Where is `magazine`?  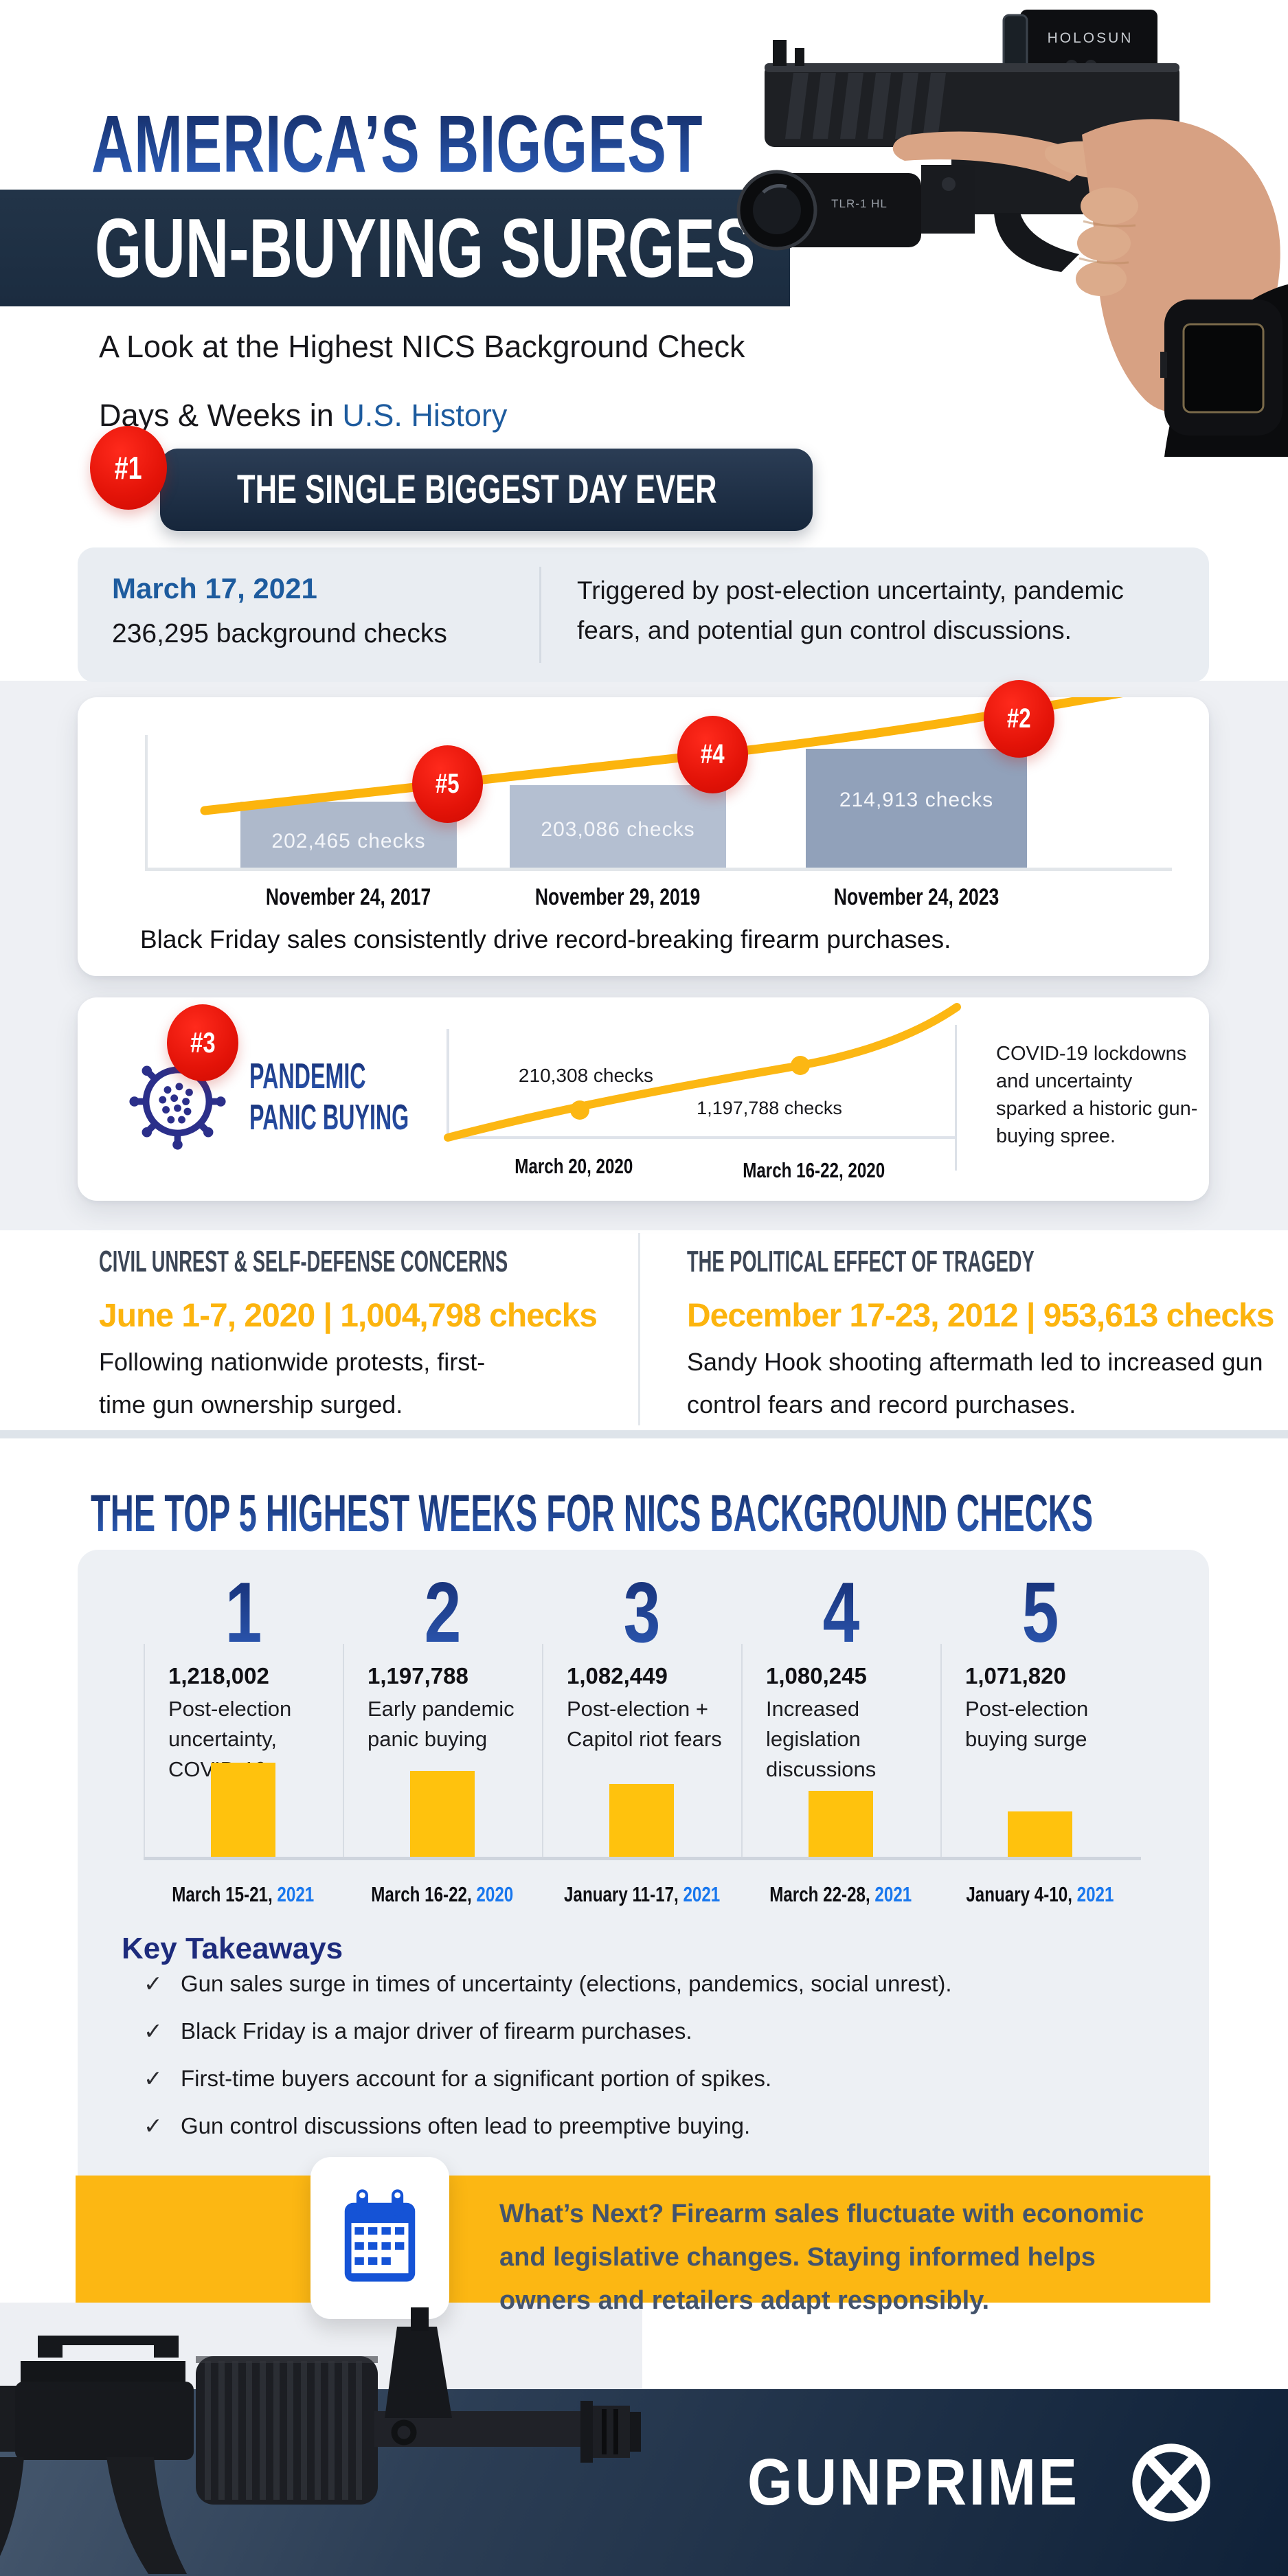
magazine is located at coordinates (146, 2515).